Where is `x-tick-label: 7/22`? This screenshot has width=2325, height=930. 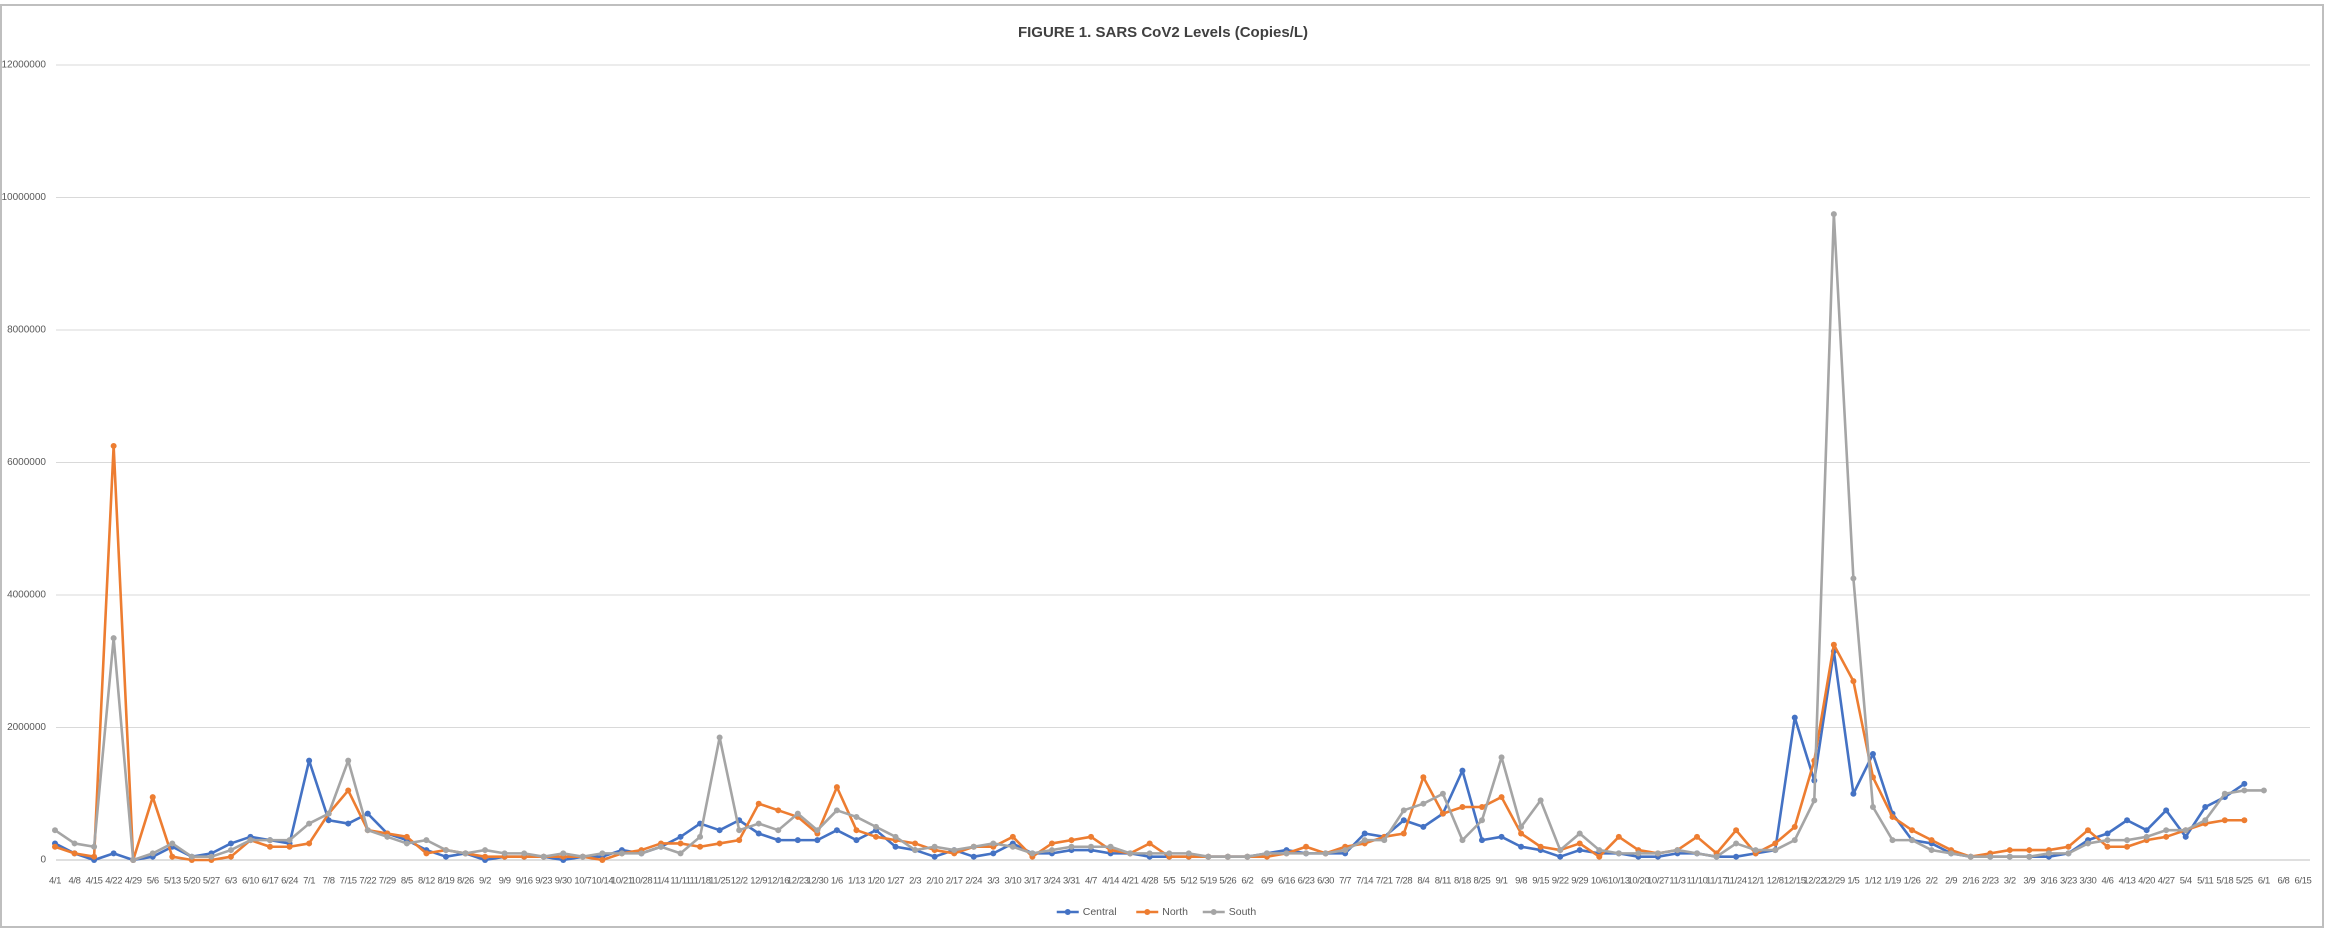
x-tick-label: 7/22 is located at coordinates (367, 881).